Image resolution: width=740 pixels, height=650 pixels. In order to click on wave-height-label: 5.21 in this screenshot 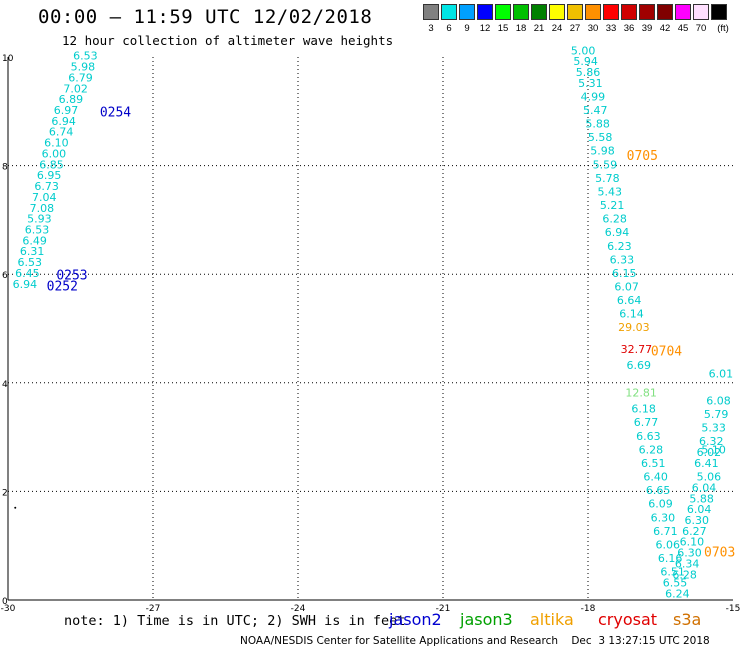, I will do `click(612, 205)`.